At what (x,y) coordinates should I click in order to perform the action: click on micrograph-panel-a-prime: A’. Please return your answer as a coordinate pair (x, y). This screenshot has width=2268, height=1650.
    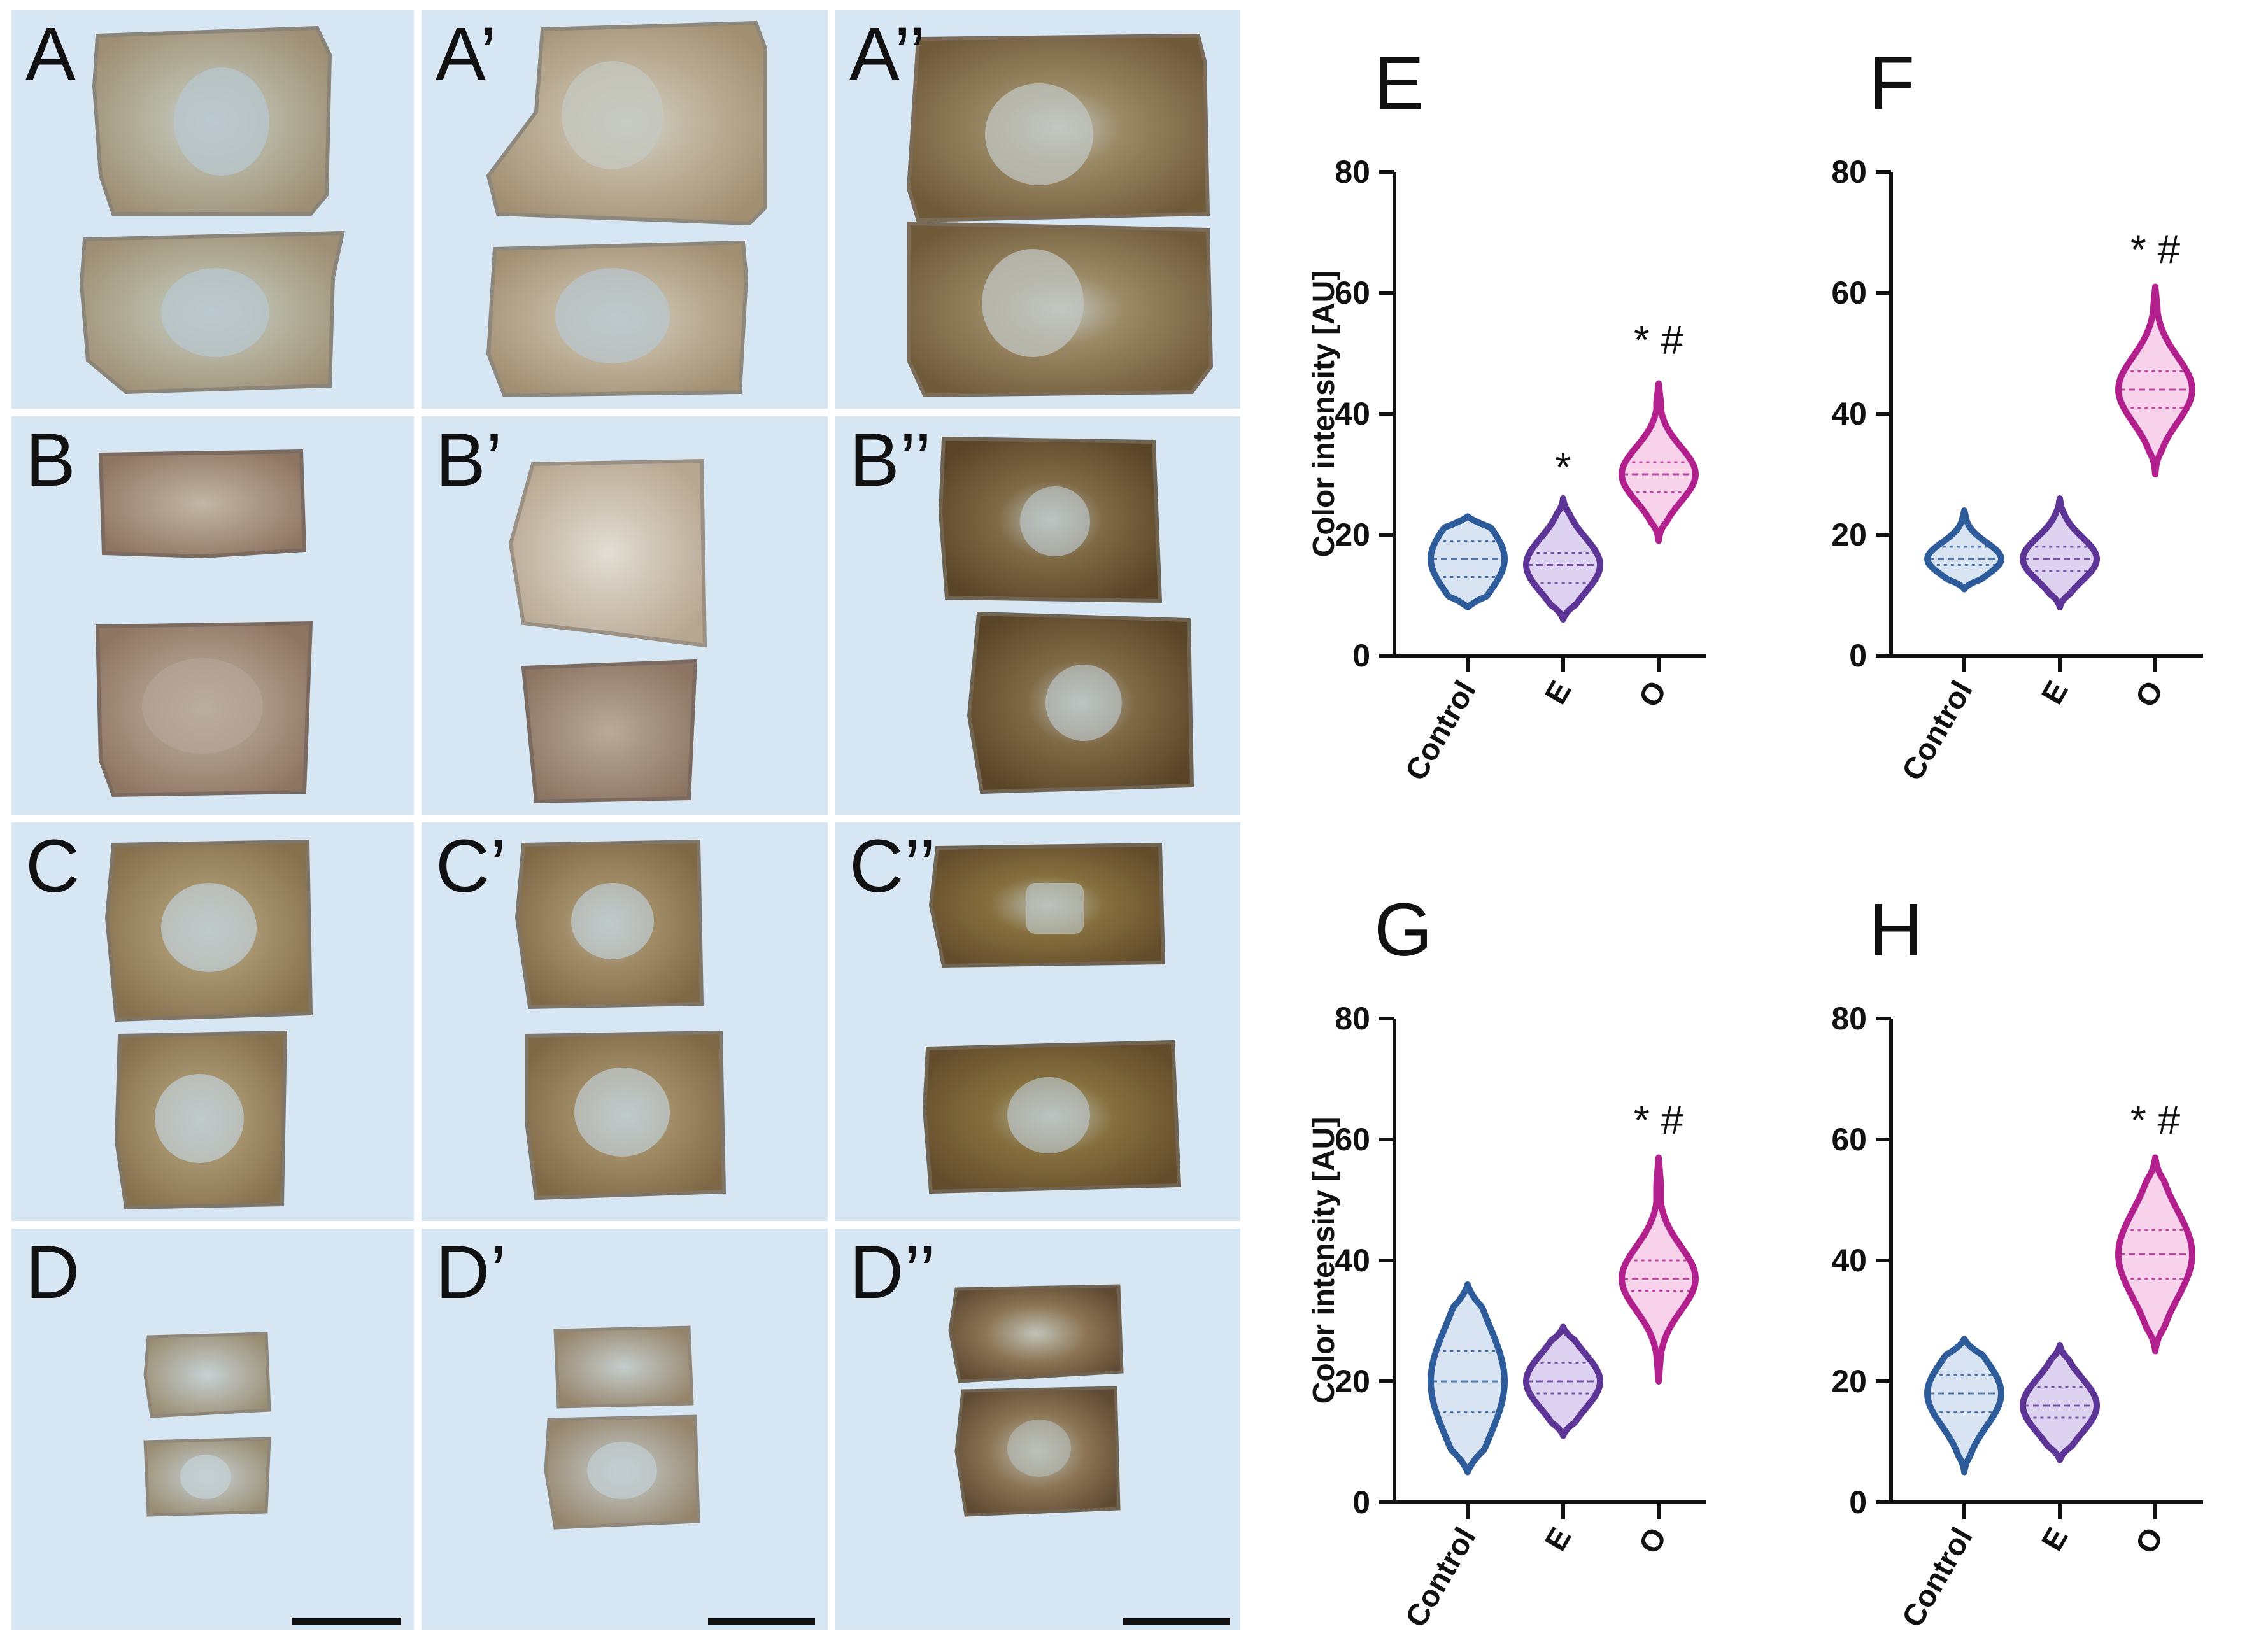
    Looking at the image, I should click on (625, 209).